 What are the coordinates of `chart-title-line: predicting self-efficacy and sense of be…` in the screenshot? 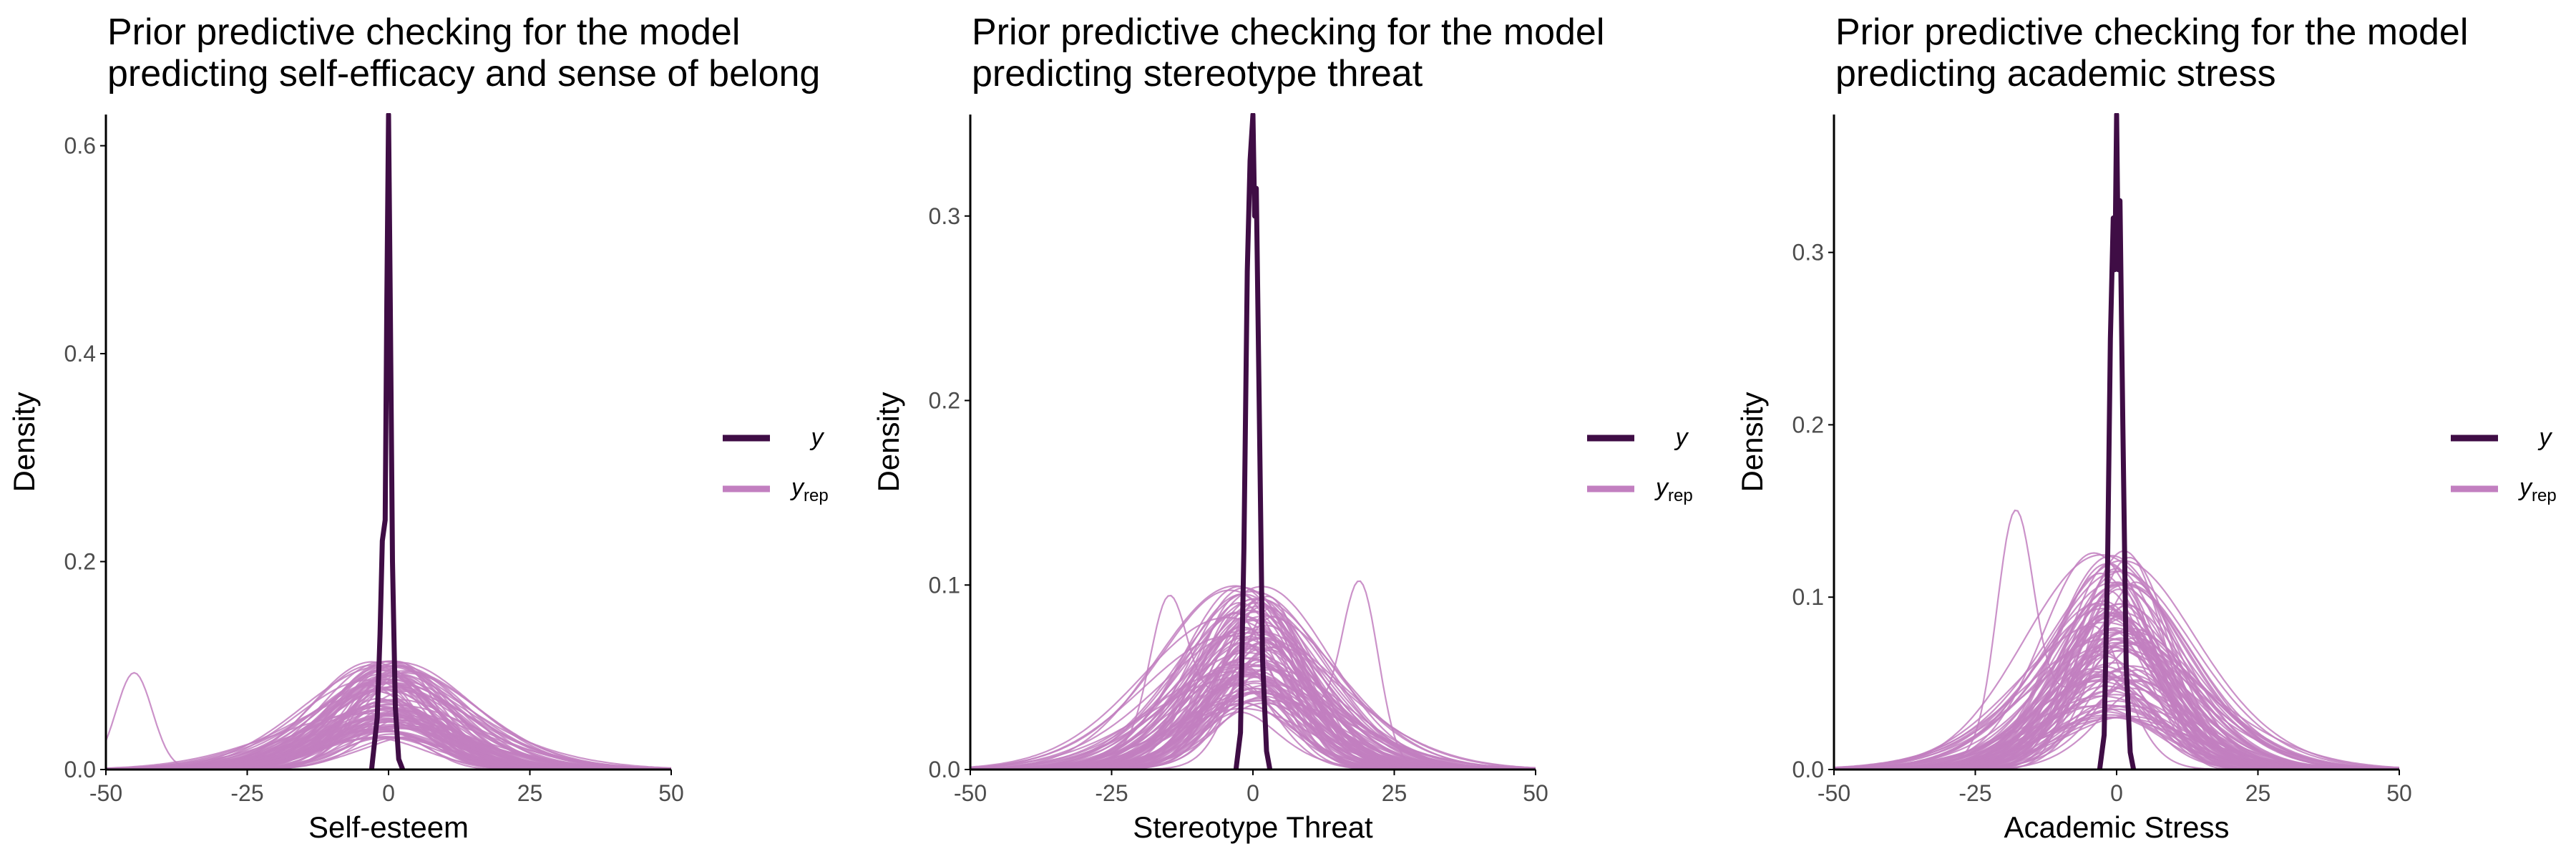 It's located at (463, 73).